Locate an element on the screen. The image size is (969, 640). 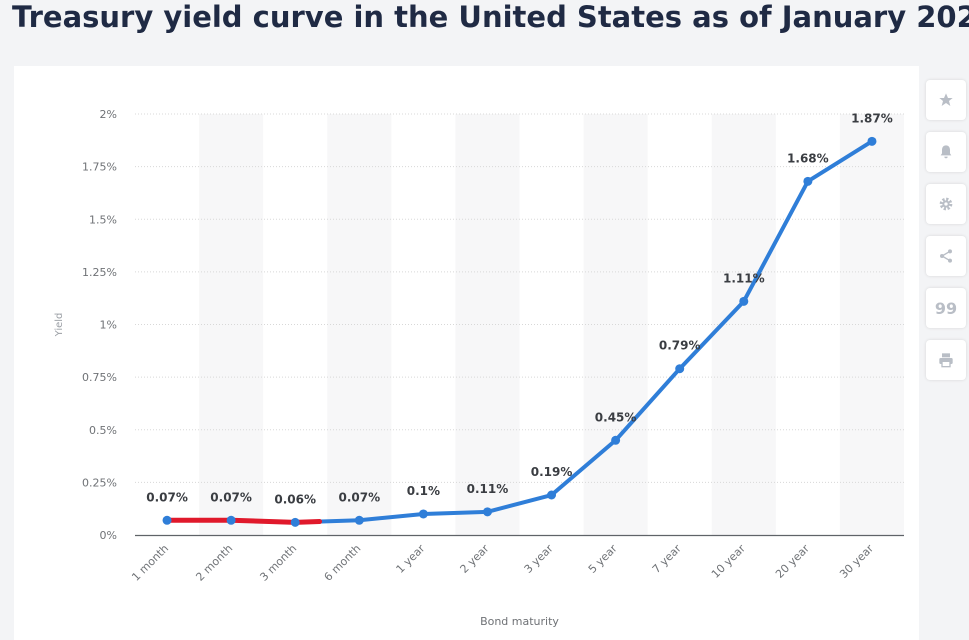
share-icon is located at coordinates (946, 256).